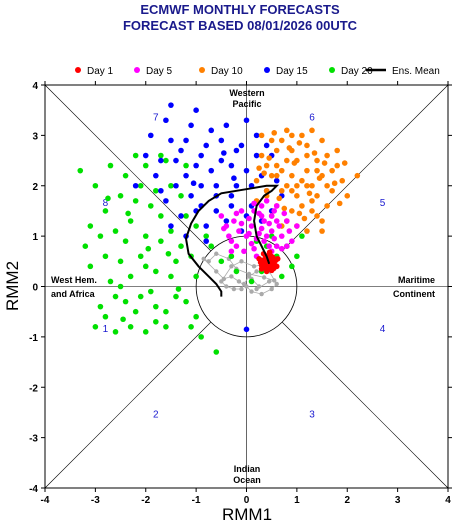 The width and height of the screenshot is (460, 525). What do you see at coordinates (95, 500) in the screenshot?
I see `x-tick-label: -3` at bounding box center [95, 500].